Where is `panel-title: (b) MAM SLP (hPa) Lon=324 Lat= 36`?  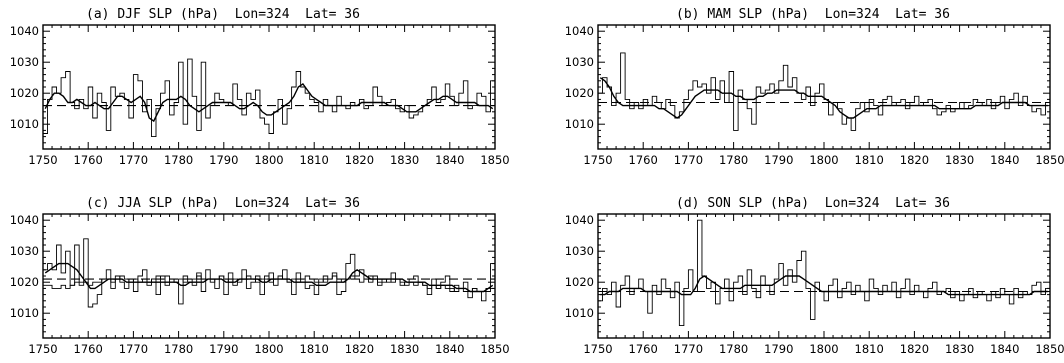 panel-title: (b) MAM SLP (hPa) Lon=324 Lat= 36 is located at coordinates (813, 14).